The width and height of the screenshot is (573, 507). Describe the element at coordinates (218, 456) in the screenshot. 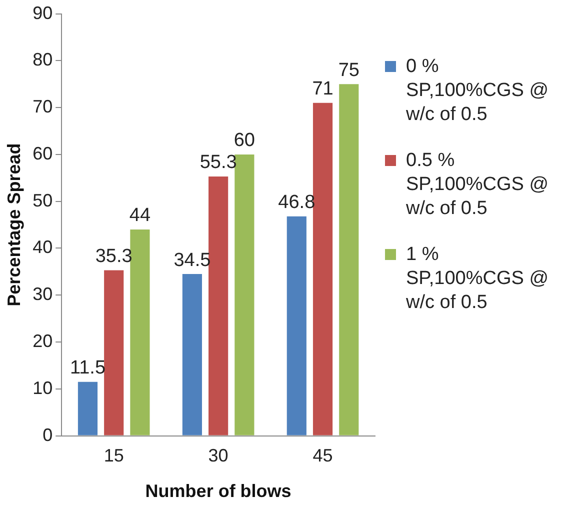

I see `x-tick-label: 30` at that location.